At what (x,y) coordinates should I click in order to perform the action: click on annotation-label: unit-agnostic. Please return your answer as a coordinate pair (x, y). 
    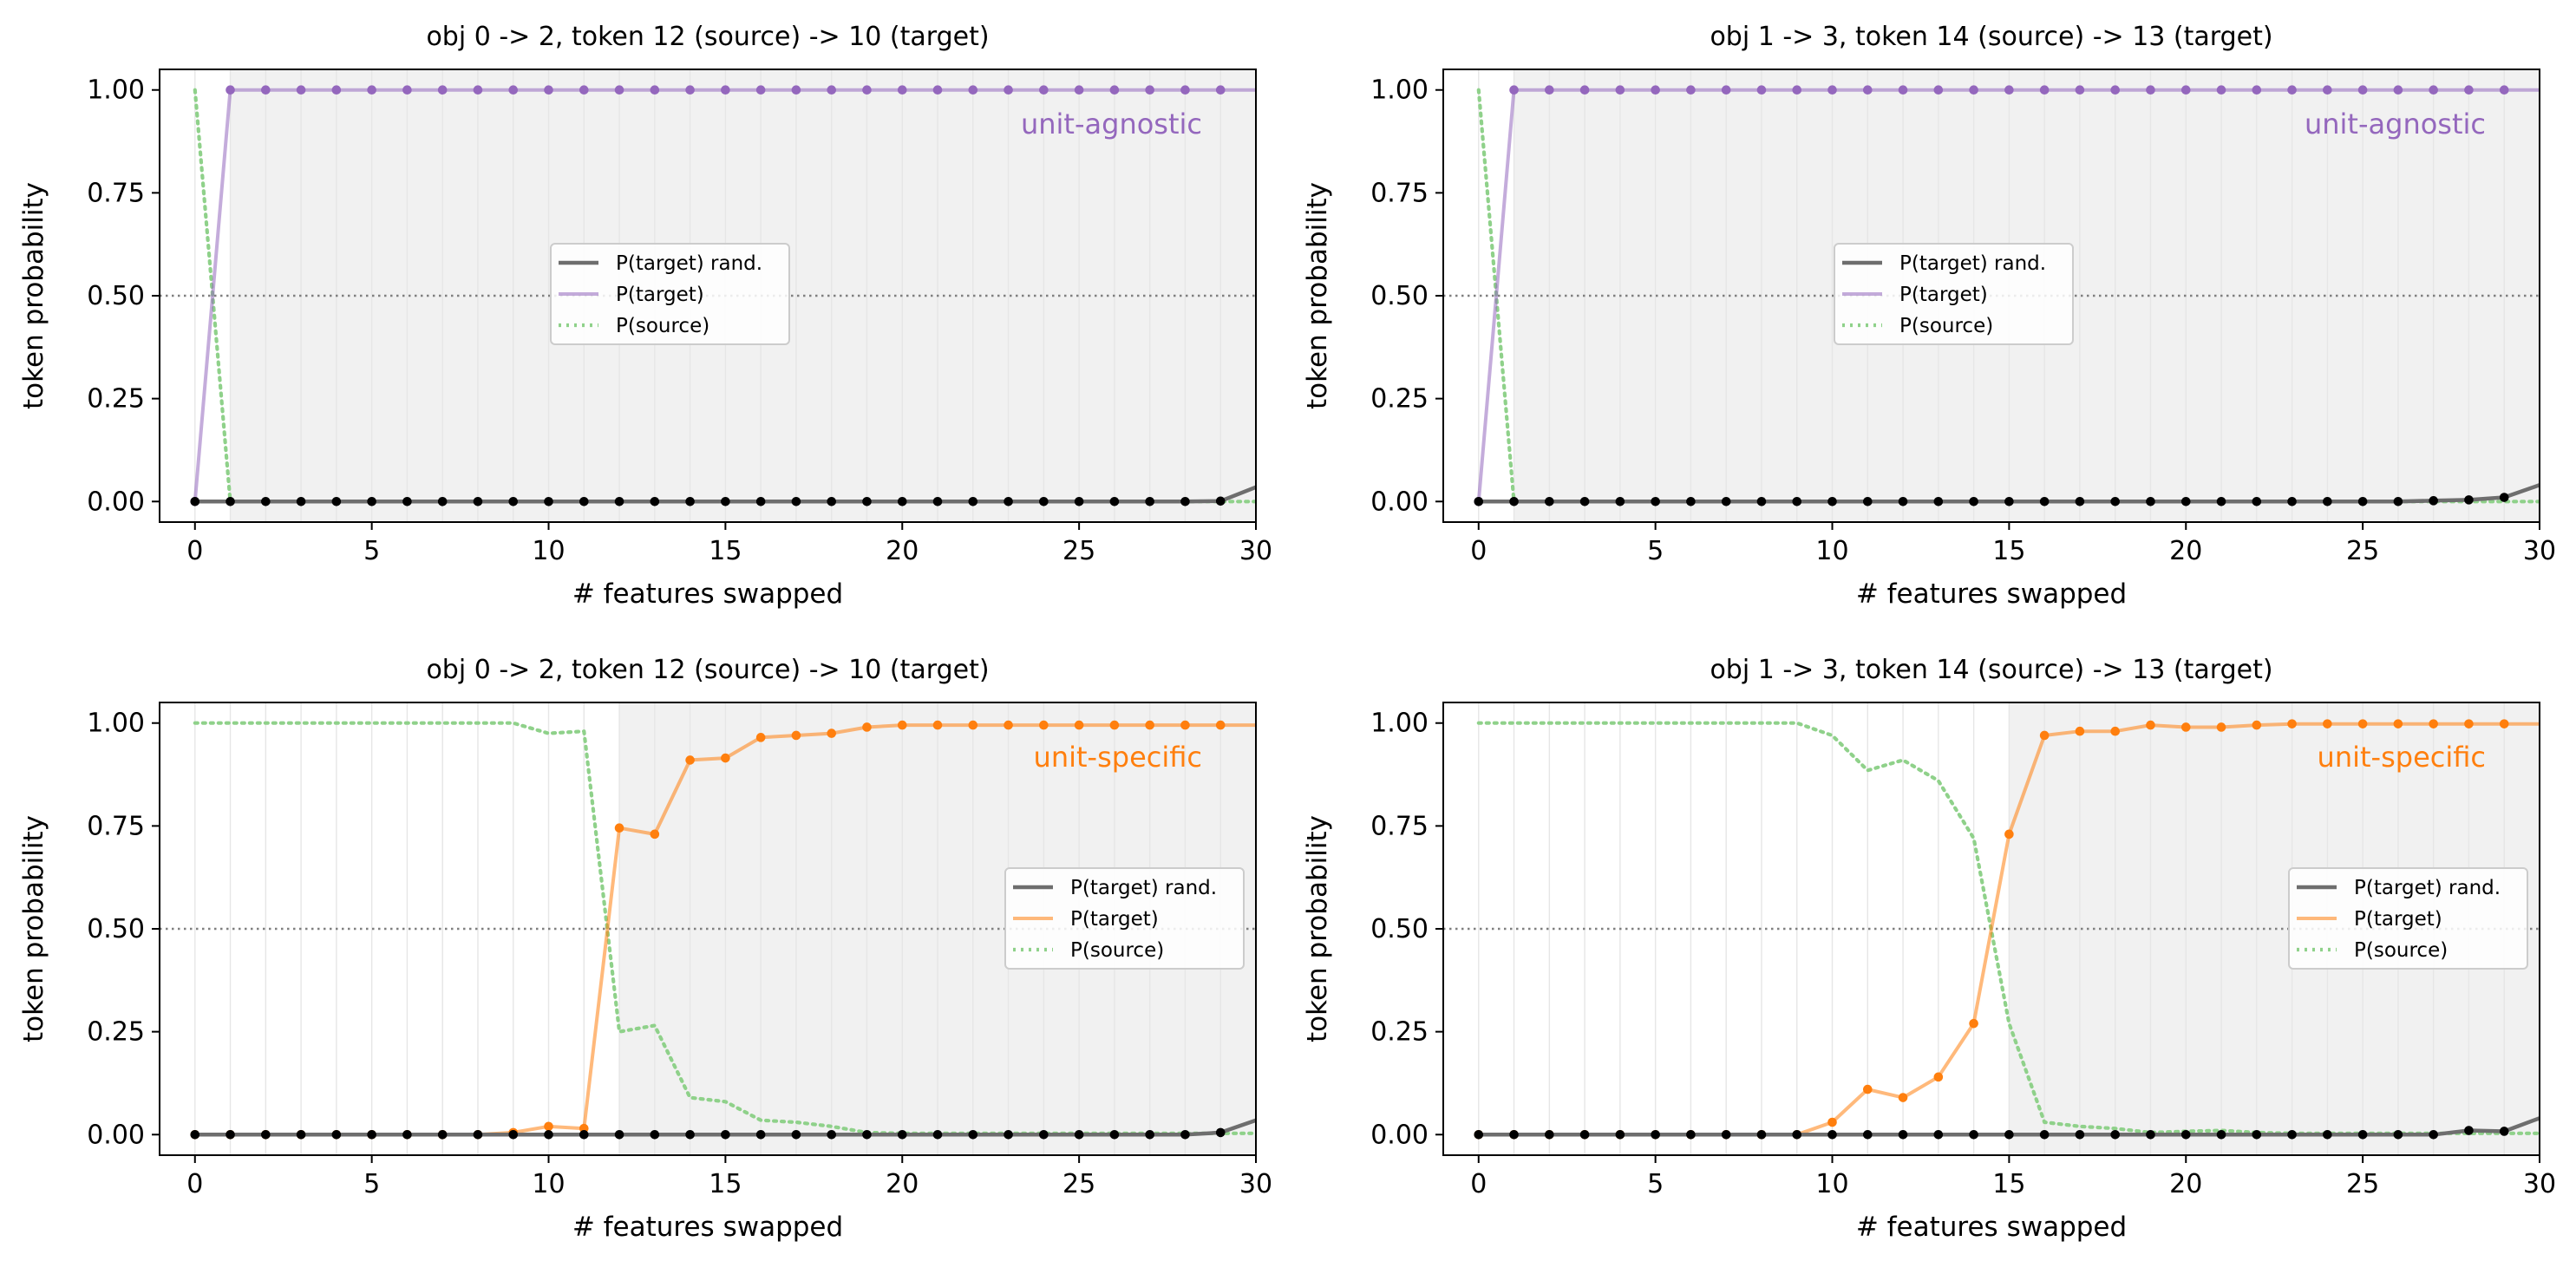
    Looking at the image, I should click on (2395, 124).